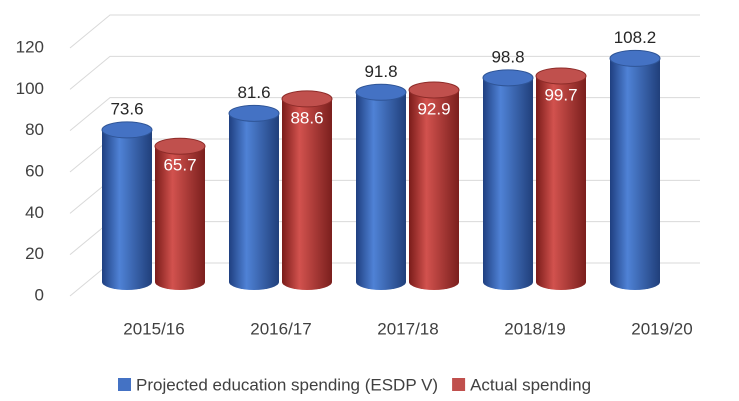  What do you see at coordinates (253, 92) in the screenshot?
I see `data-label: 81.6` at bounding box center [253, 92].